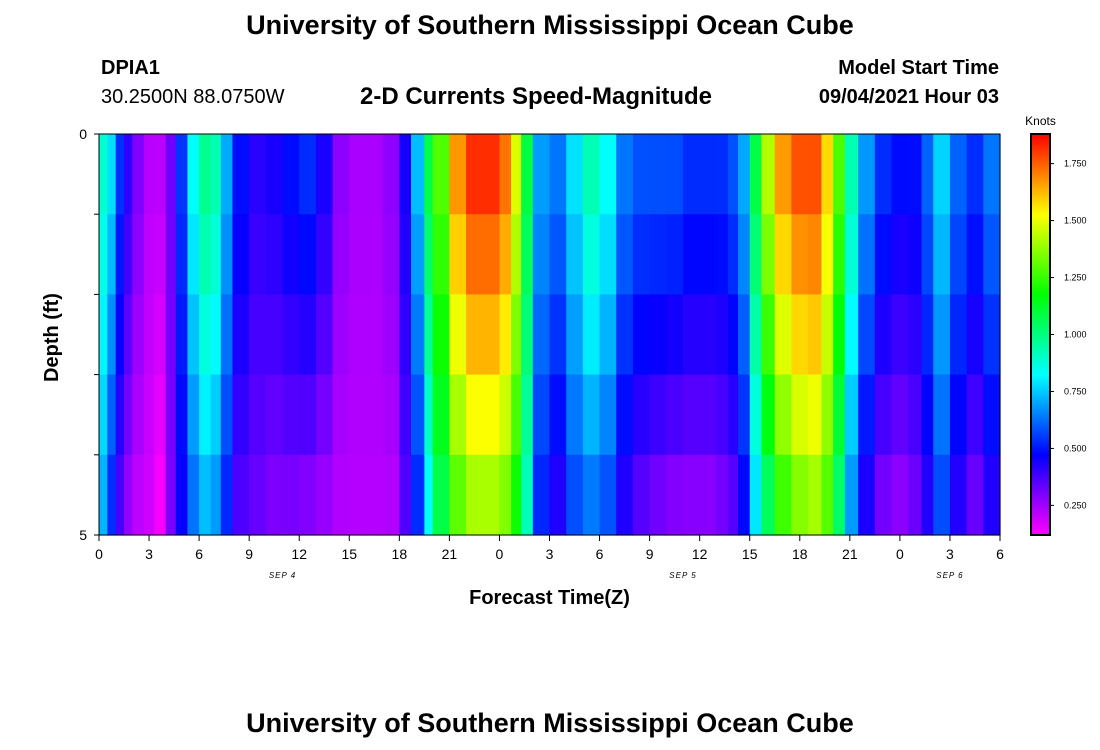 The width and height of the screenshot is (1100, 750). Describe the element at coordinates (850, 554) in the screenshot. I see `x-tick-label: 21` at that location.